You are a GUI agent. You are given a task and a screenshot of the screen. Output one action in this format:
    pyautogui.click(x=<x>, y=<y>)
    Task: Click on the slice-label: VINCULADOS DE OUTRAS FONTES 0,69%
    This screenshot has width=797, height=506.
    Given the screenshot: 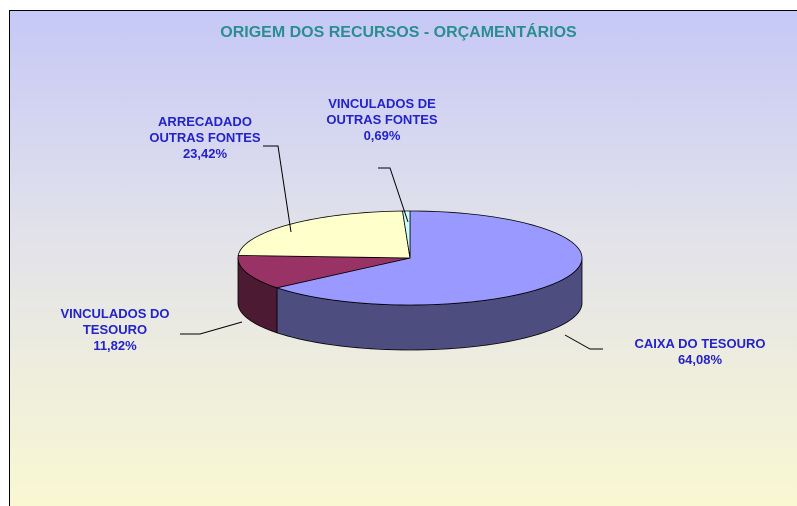 What is the action you would take?
    pyautogui.click(x=382, y=120)
    